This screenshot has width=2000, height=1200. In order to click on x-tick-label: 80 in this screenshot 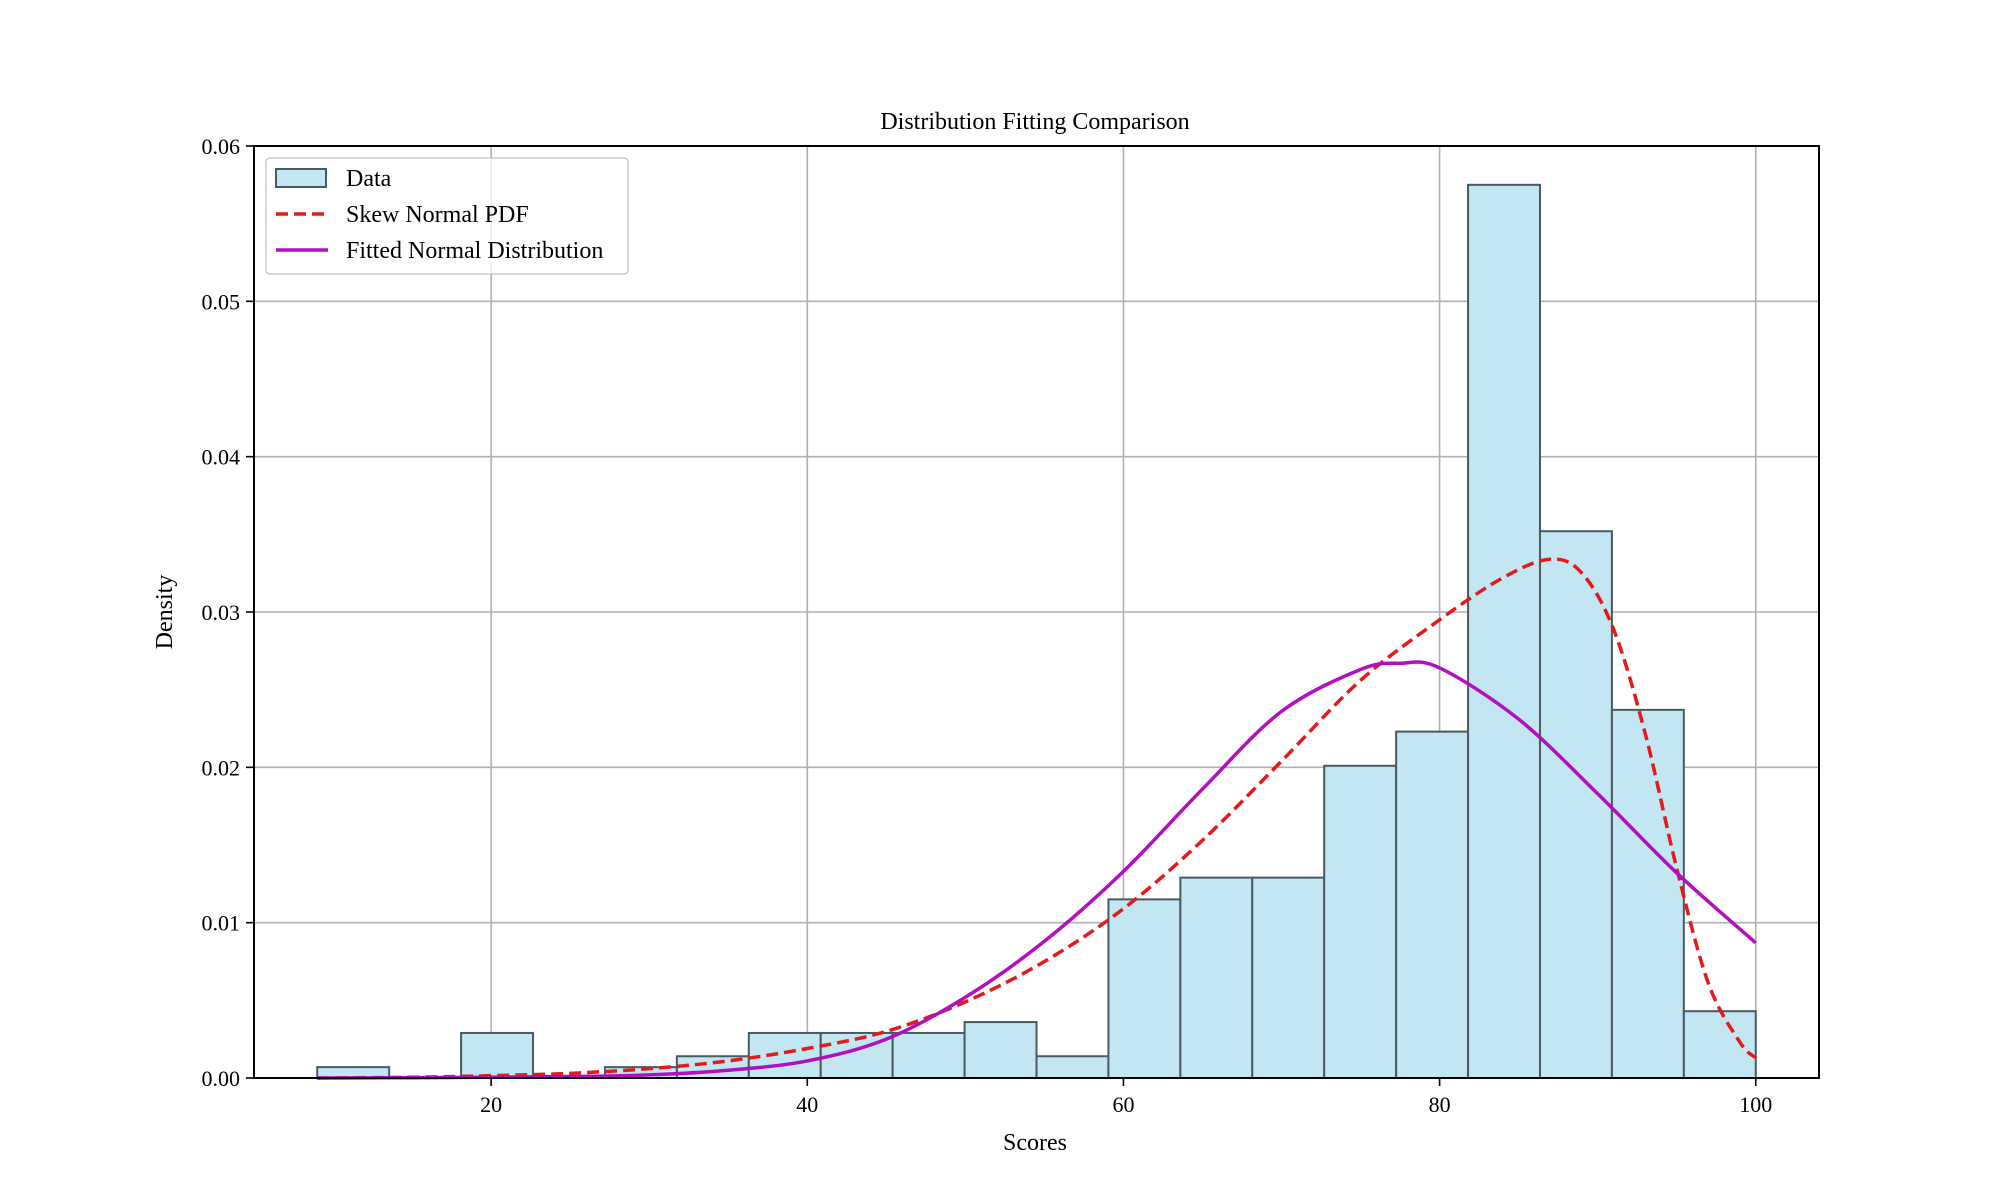, I will do `click(1440, 1104)`.